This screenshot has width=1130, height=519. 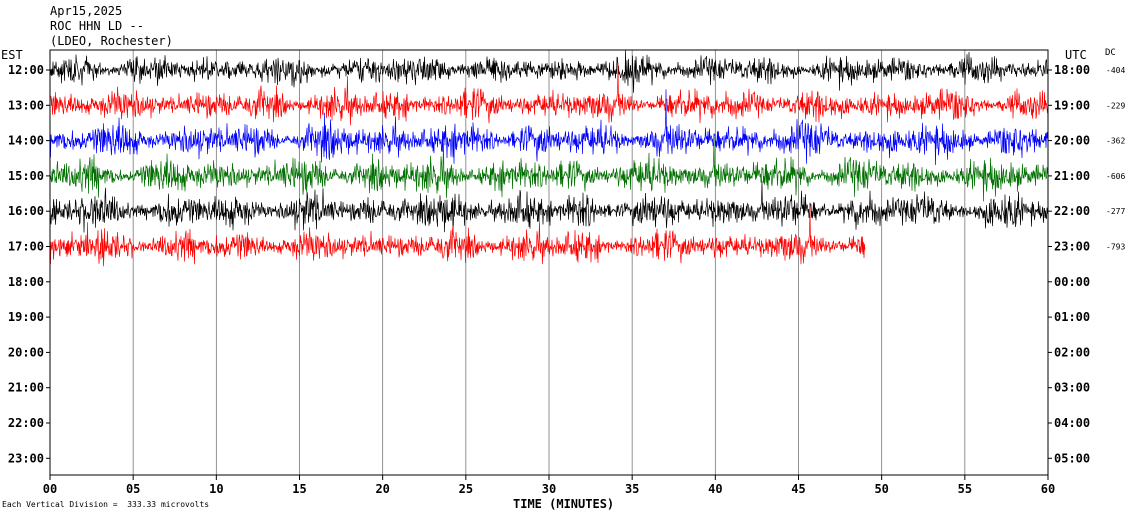 What do you see at coordinates (715, 489) in the screenshot?
I see `x-tick-label-40: 40` at bounding box center [715, 489].